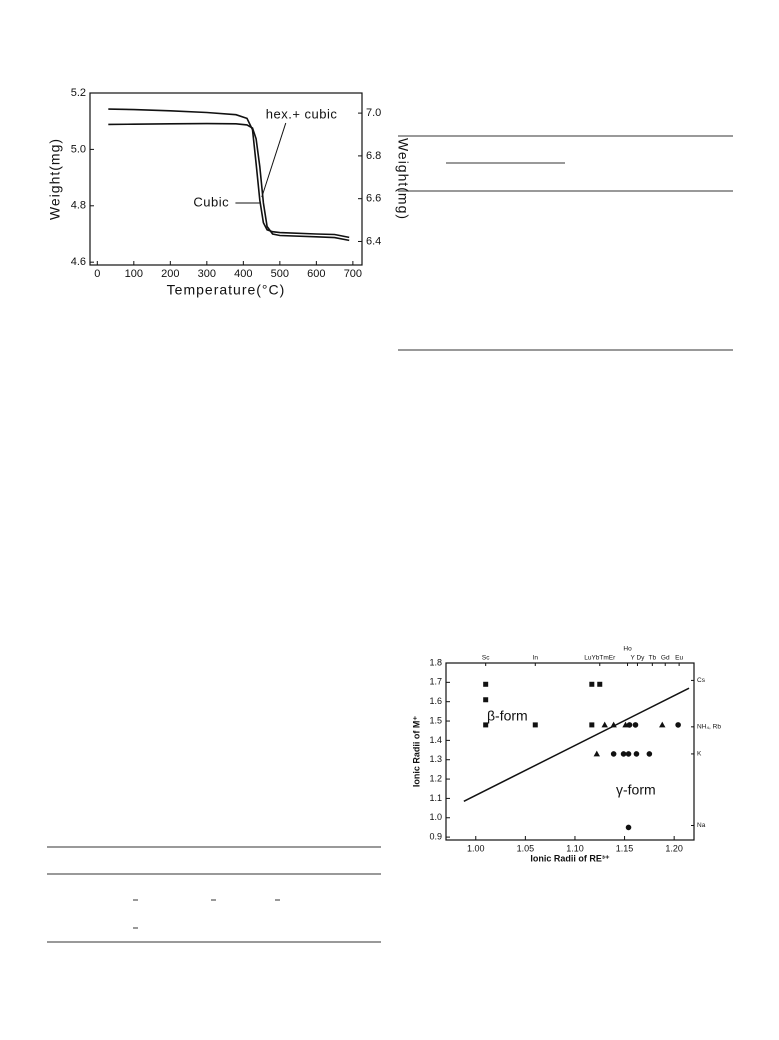  Describe the element at coordinates (211, 201) in the screenshot. I see `series-label: Cubic` at that location.